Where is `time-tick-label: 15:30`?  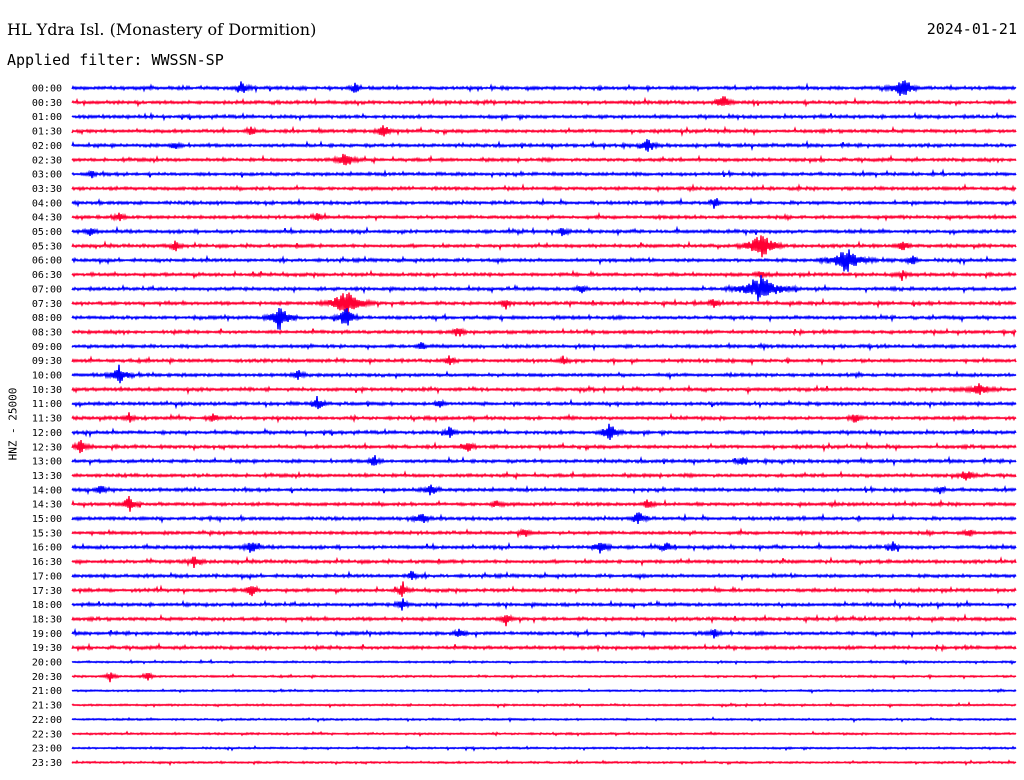
time-tick-label: 15:30 is located at coordinates (47, 533).